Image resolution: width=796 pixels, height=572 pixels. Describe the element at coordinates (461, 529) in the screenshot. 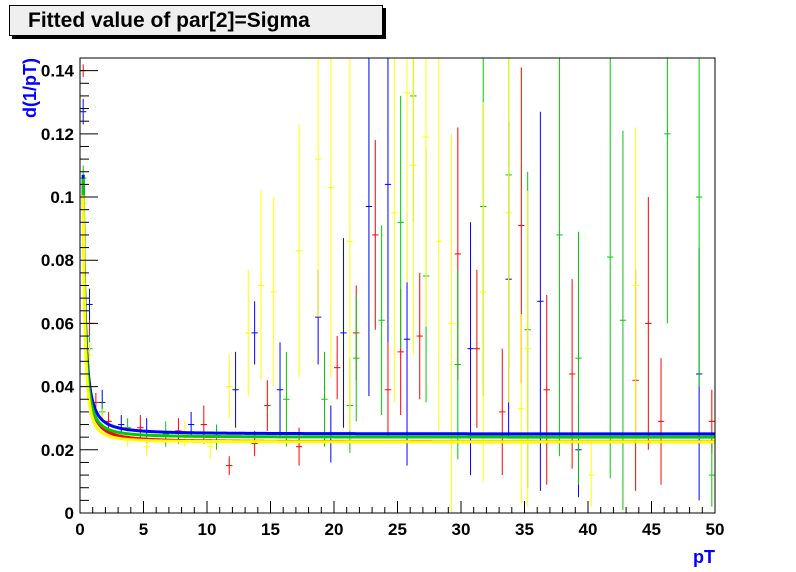

I see `x-tick-label: 30` at that location.